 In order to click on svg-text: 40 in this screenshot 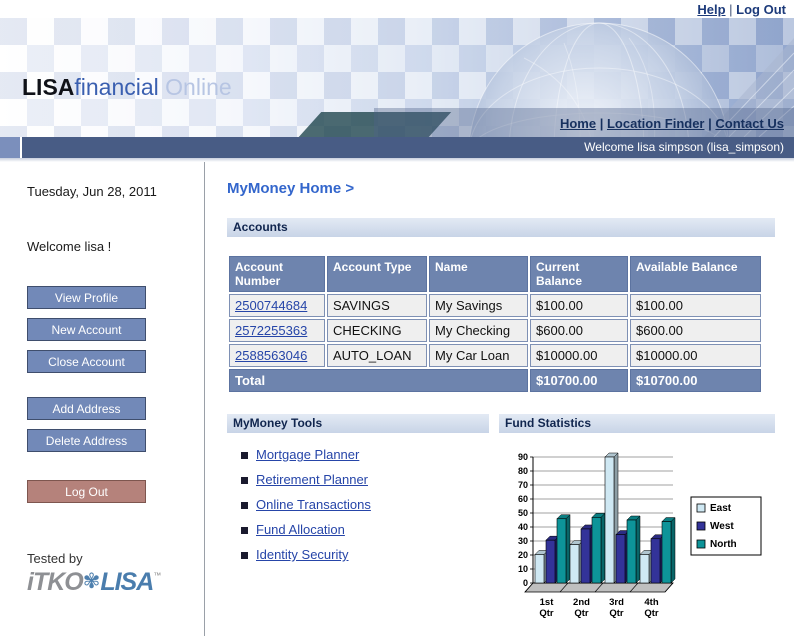, I will do `click(523, 527)`.